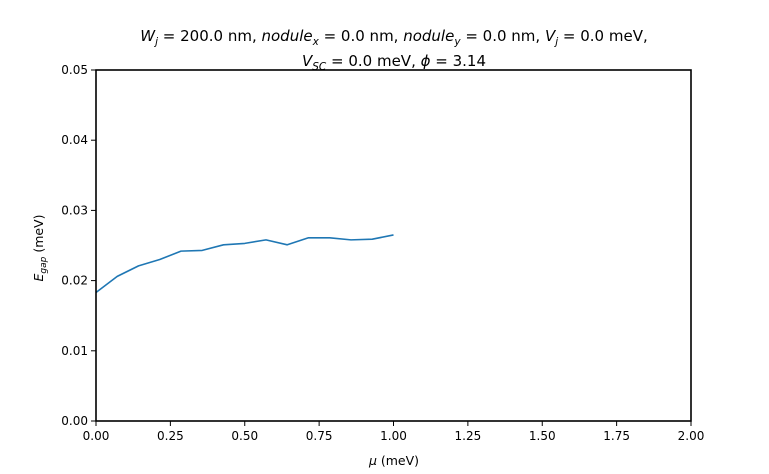 The height and width of the screenshot is (474, 769). Describe the element at coordinates (319, 436) in the screenshot. I see `x-tick-label: 0.75` at that location.